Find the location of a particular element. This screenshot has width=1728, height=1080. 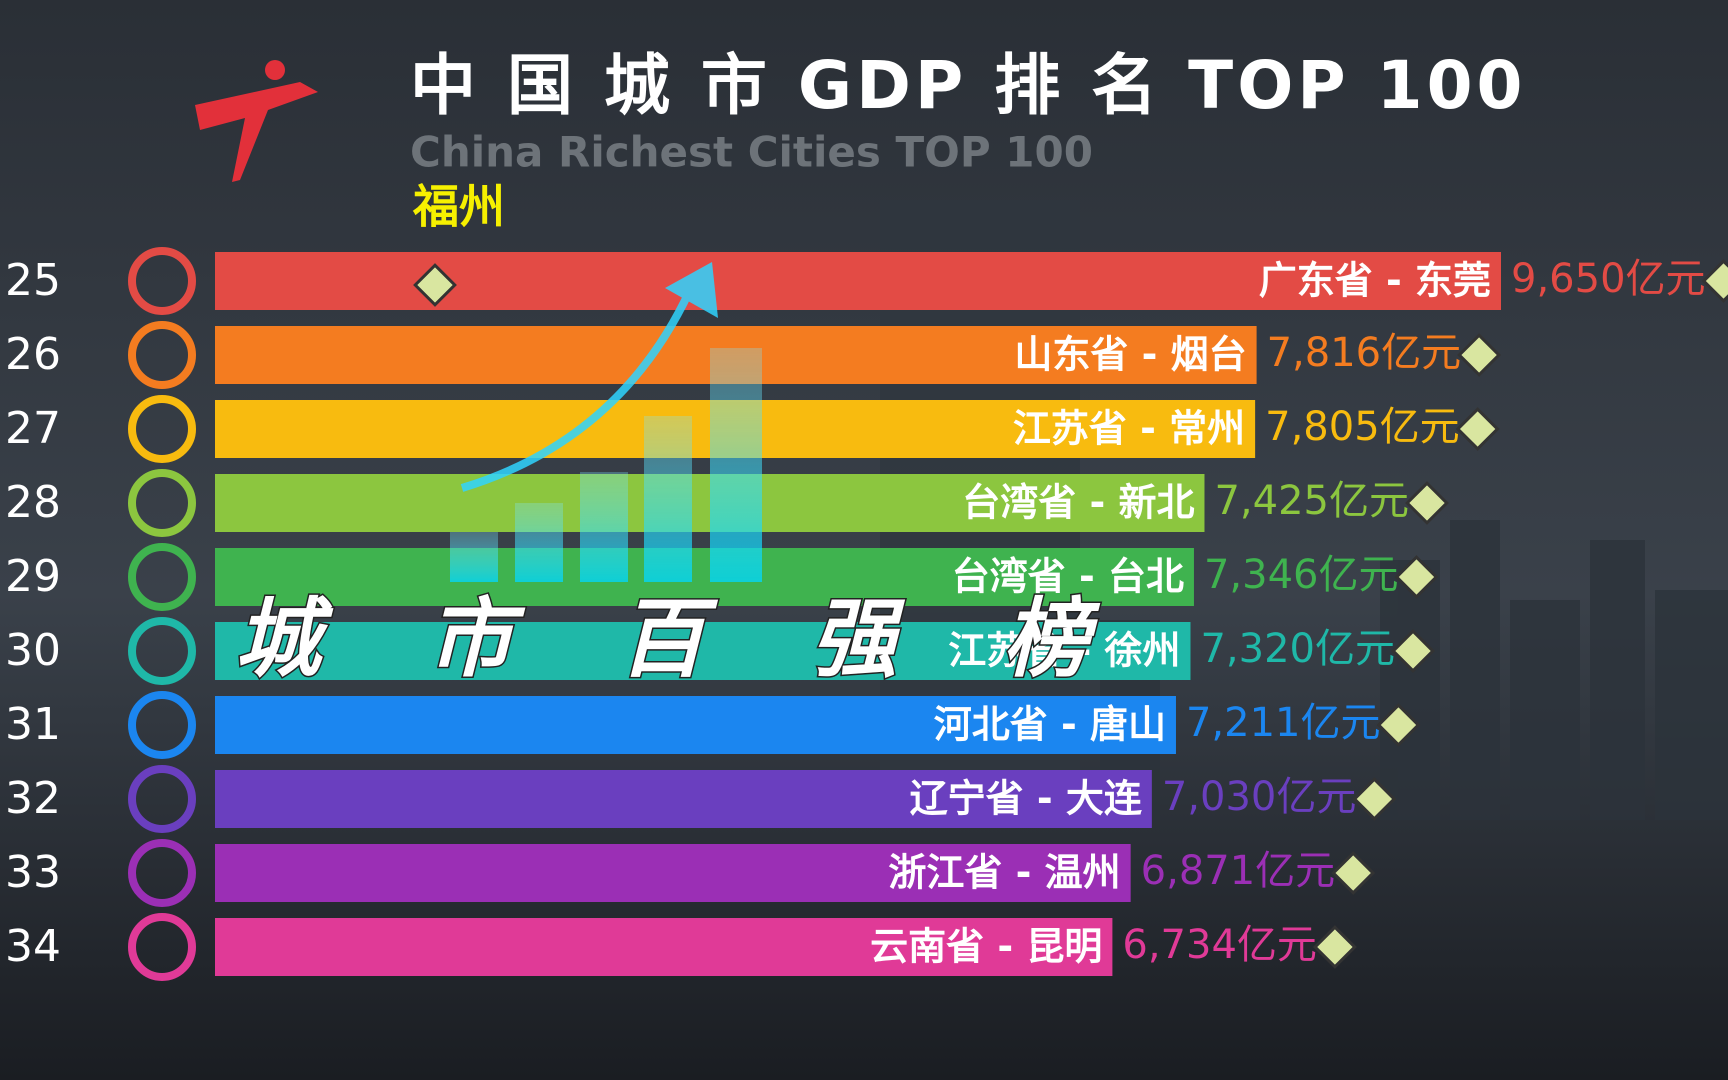

title: 中 国 城 市 GDP 排 名 TOP 100 is located at coordinates (968, 85).